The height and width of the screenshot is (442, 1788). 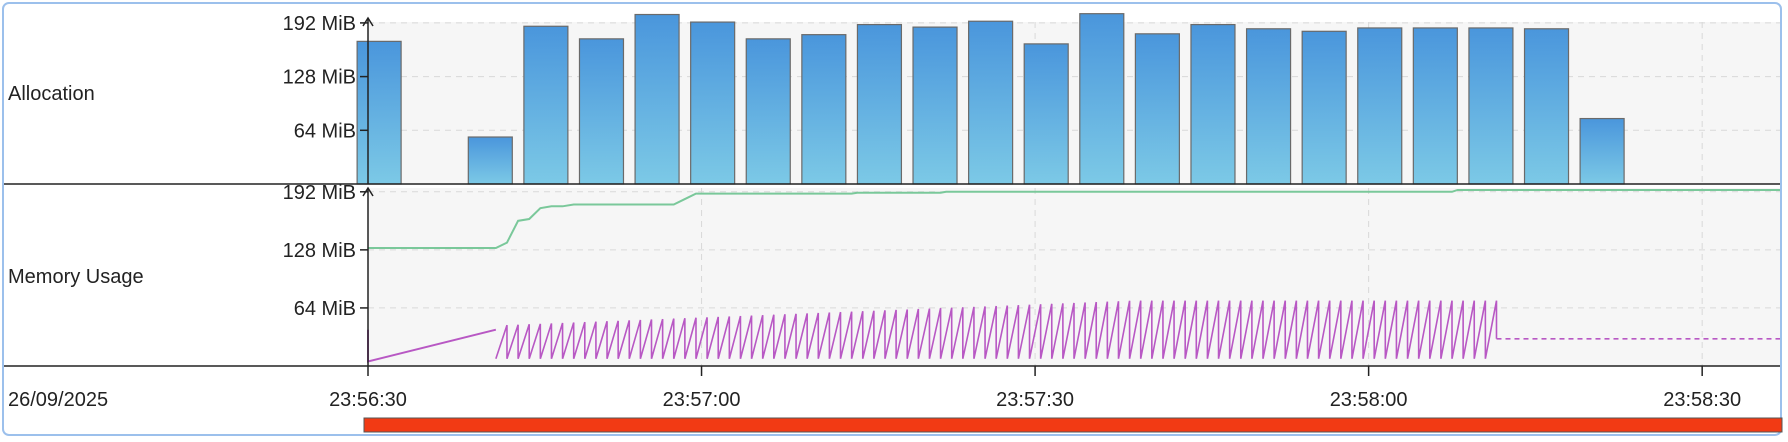 What do you see at coordinates (325, 131) in the screenshot?
I see `allocation-y-tick-label: 64 MiB` at bounding box center [325, 131].